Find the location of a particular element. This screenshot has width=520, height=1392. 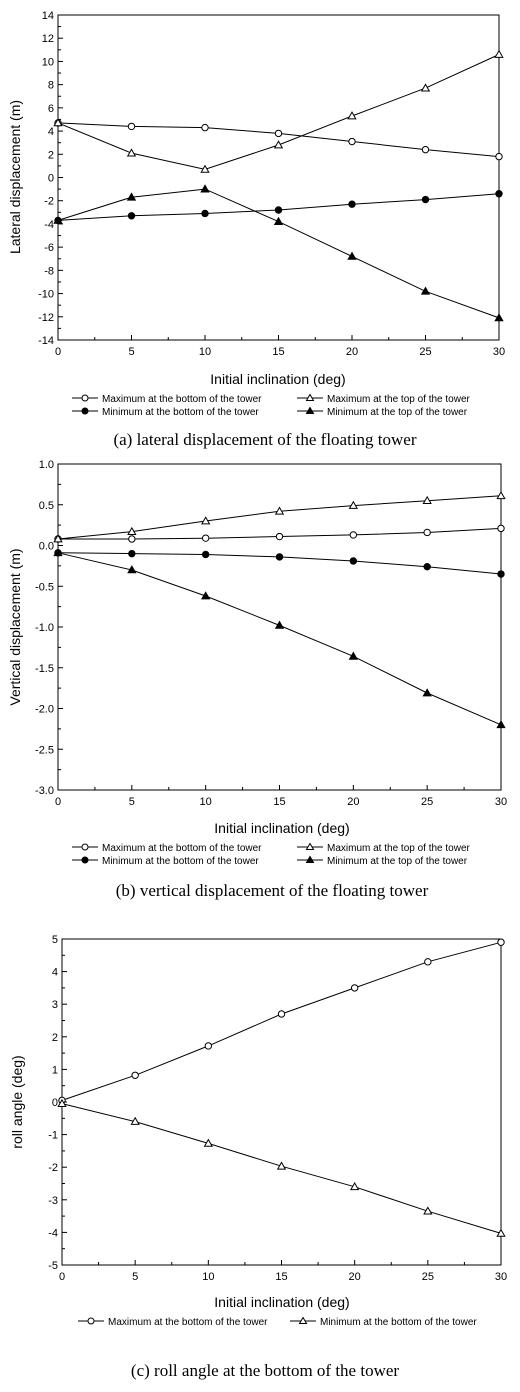

panel-b-x-tick-label: 0 is located at coordinates (58, 802).